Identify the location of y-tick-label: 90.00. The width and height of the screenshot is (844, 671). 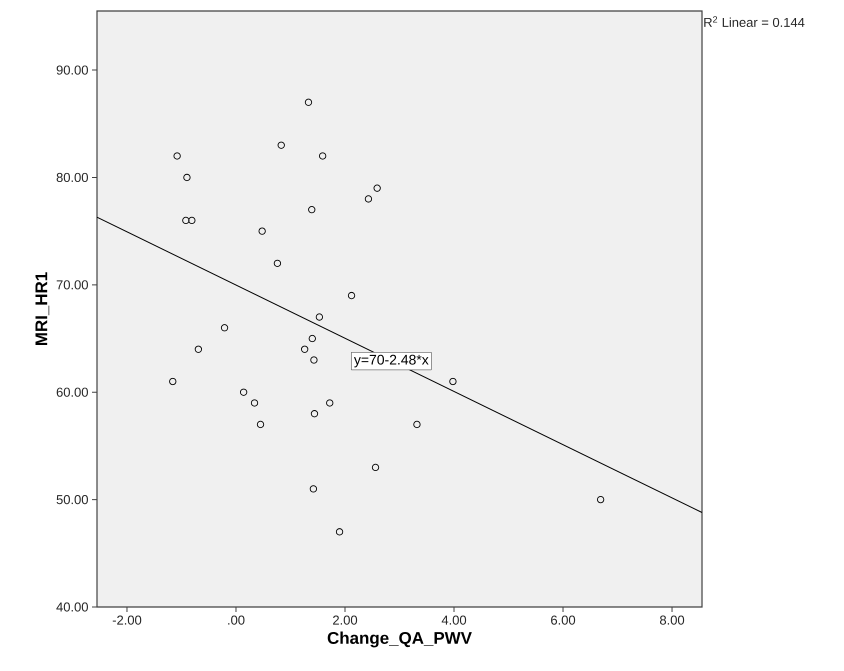
(72, 70).